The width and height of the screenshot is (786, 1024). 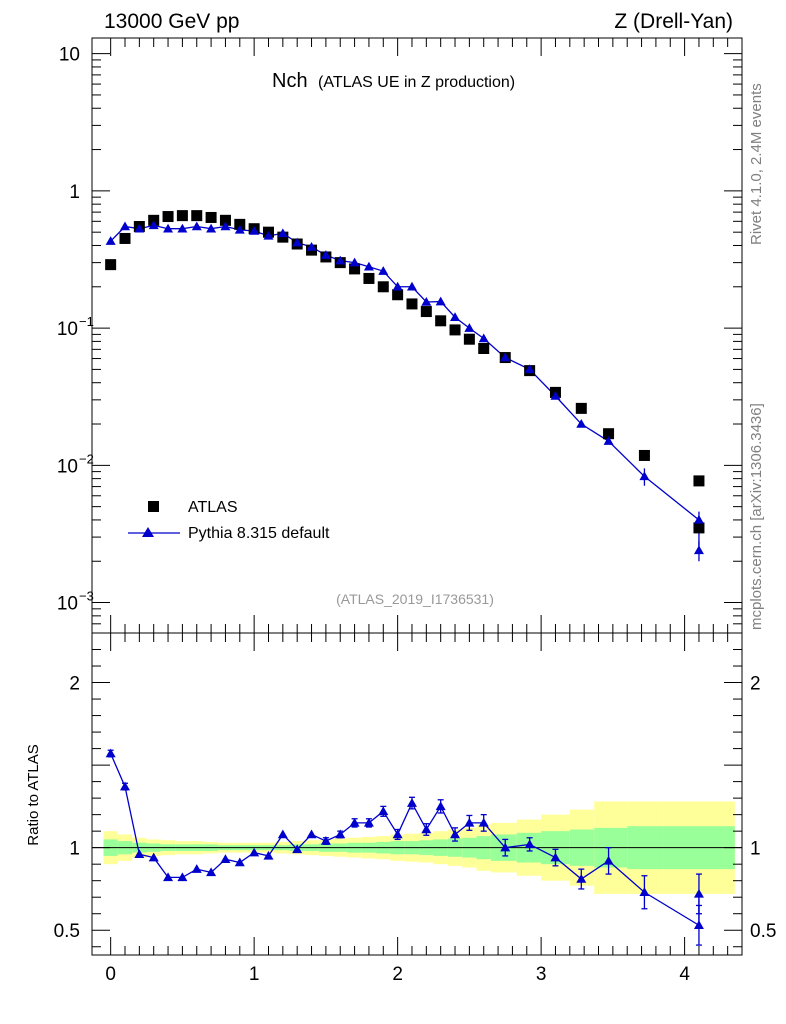 I want to click on y-tick-label-main: 1, so click(x=74, y=192).